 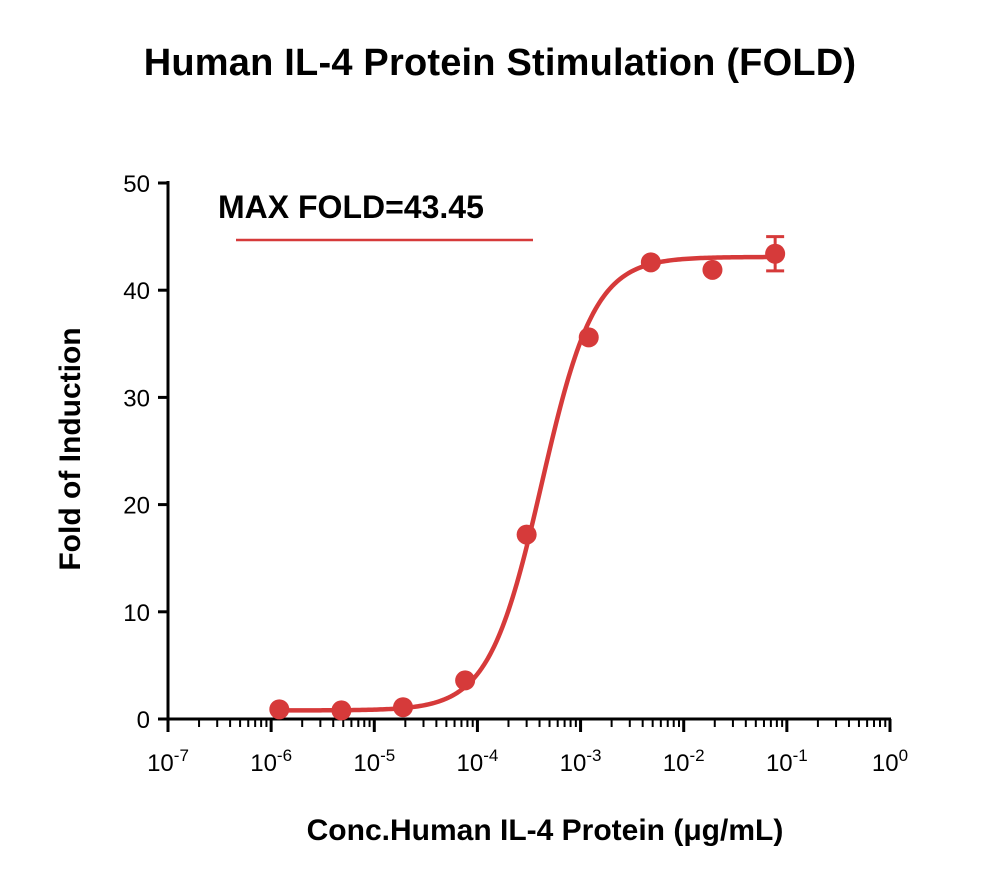 I want to click on x-tick-label: 10⁻⁴, so click(x=478, y=761).